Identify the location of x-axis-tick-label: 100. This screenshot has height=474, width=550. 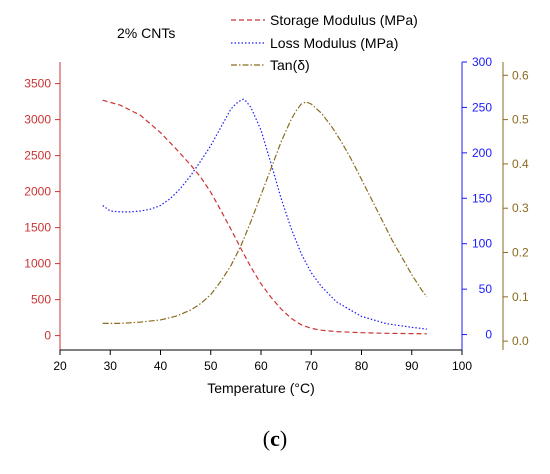
(462, 366).